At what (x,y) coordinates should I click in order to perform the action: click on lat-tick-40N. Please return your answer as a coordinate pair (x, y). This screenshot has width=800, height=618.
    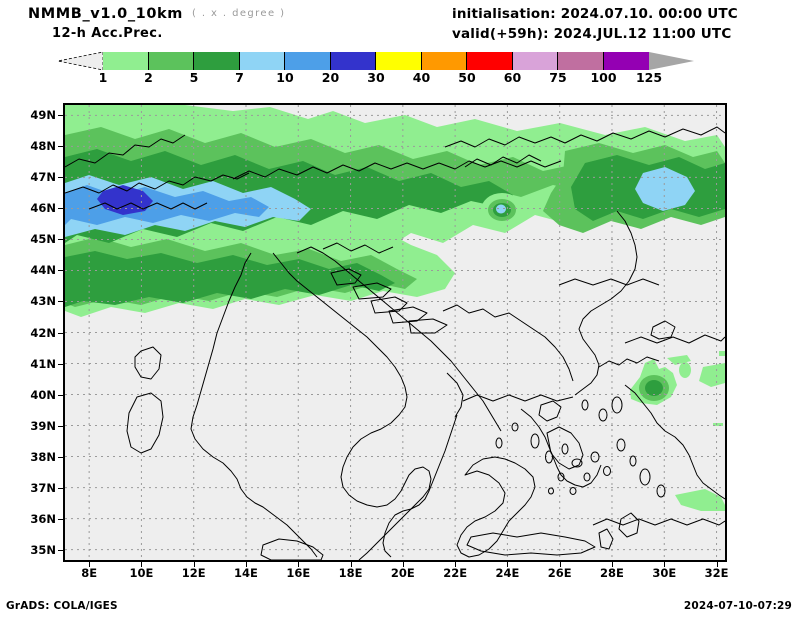
    Looking at the image, I should click on (60, 395).